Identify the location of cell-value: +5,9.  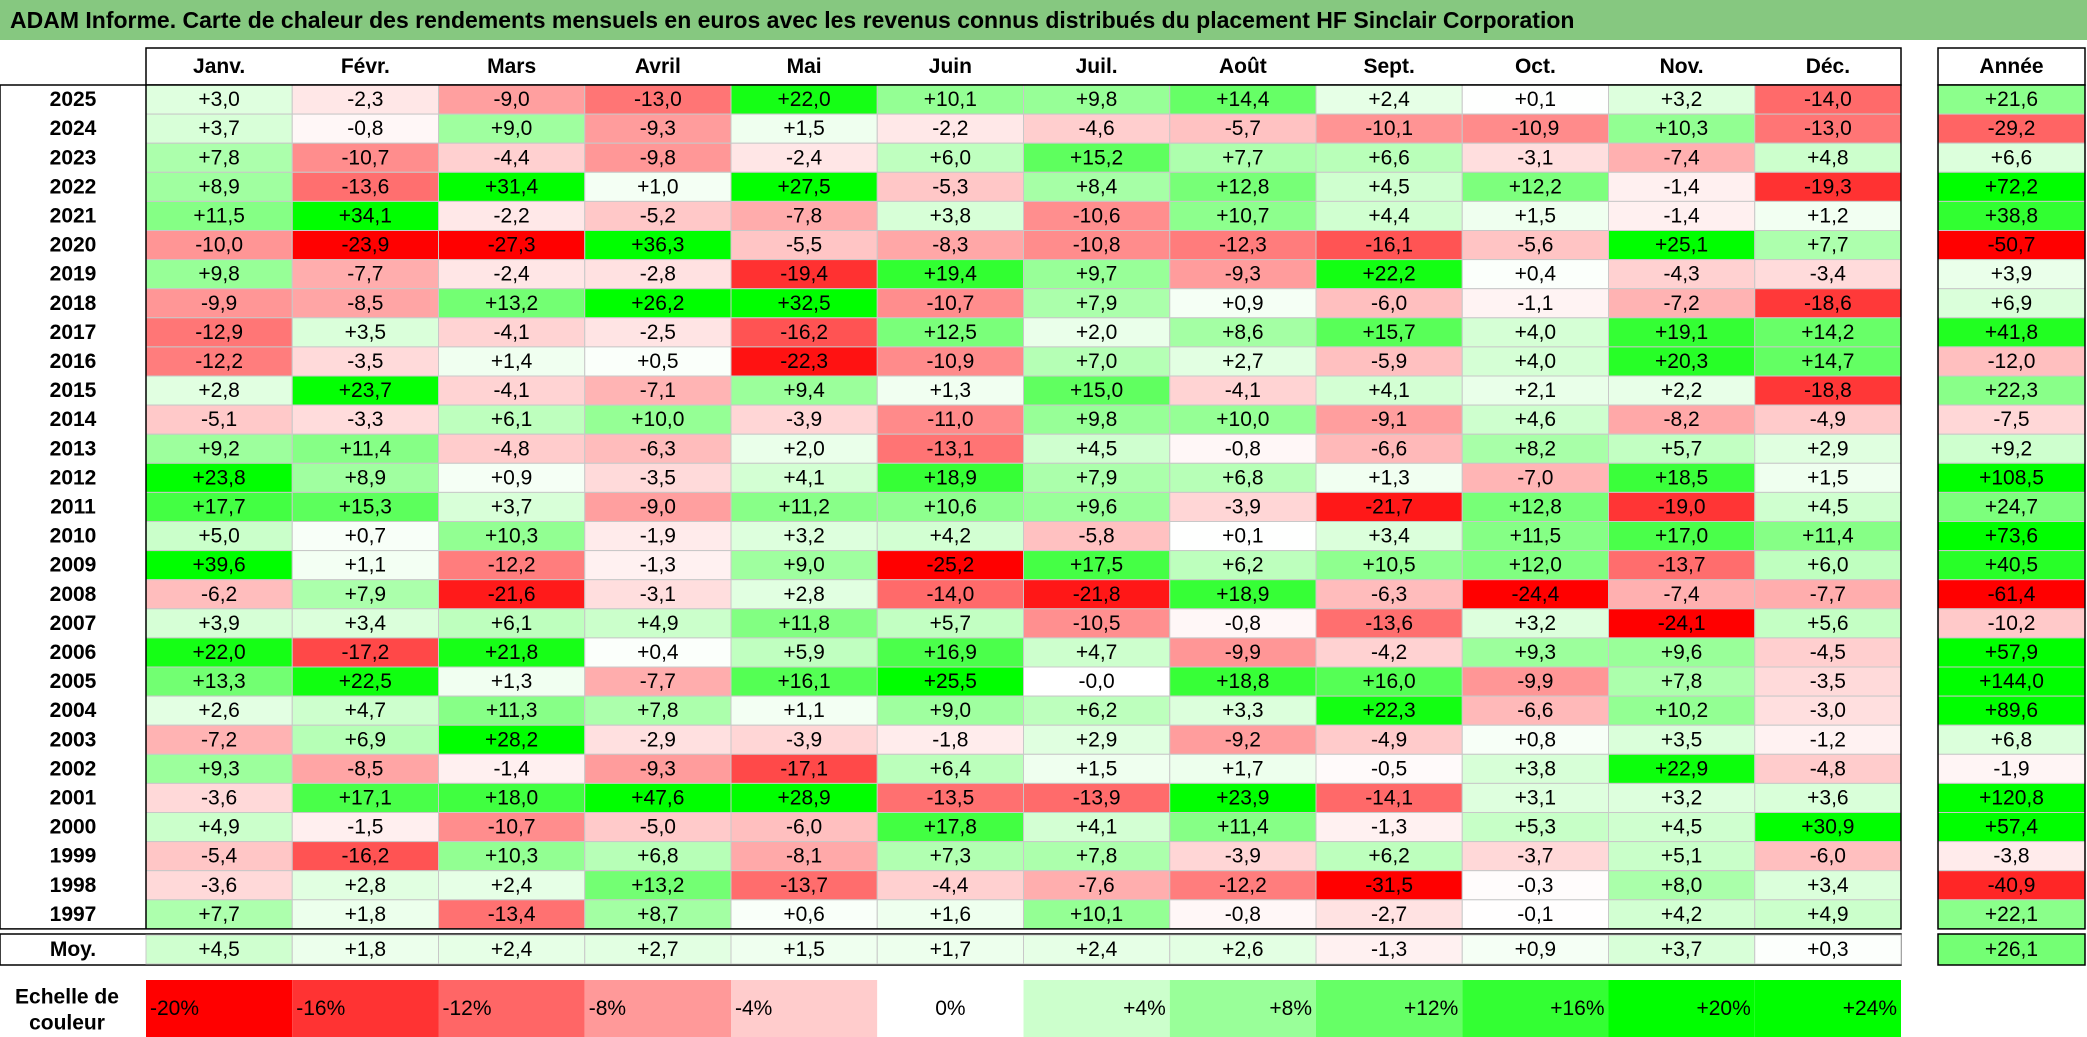
(803, 652).